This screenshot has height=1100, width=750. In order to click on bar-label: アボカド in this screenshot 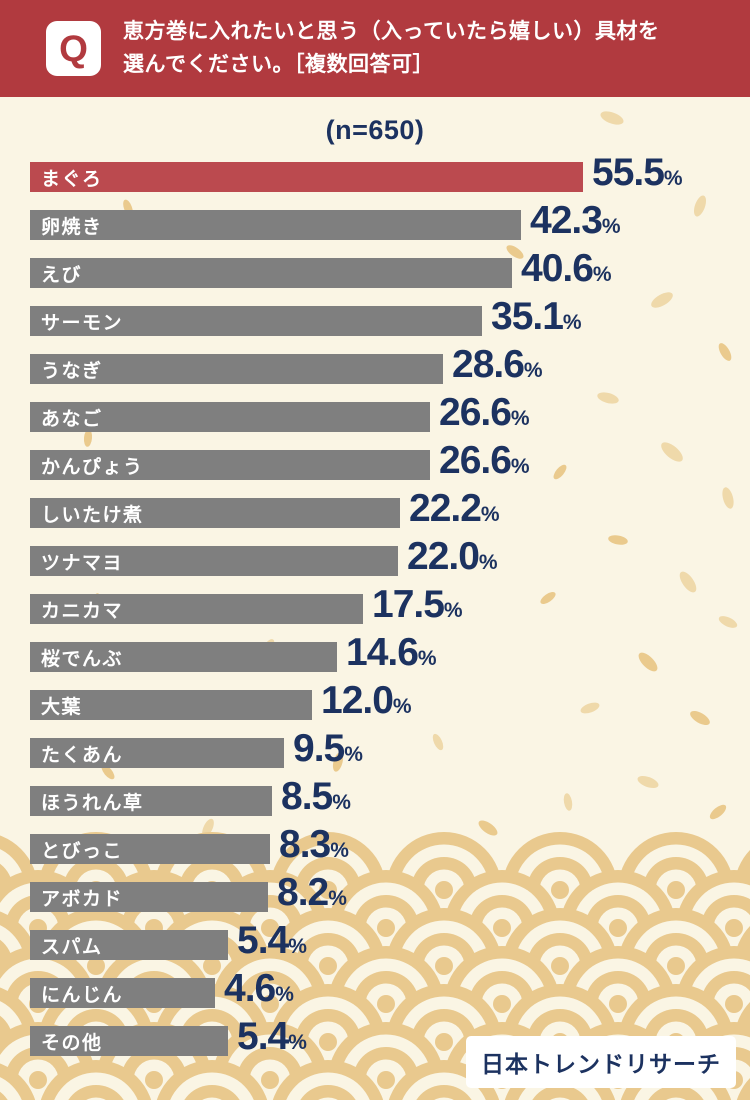, I will do `click(82, 899)`.